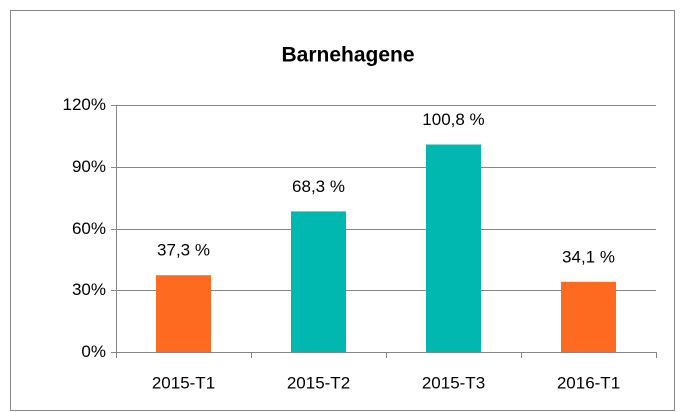  Describe the element at coordinates (84, 104) in the screenshot. I see `y-tick-label: 120%` at that location.